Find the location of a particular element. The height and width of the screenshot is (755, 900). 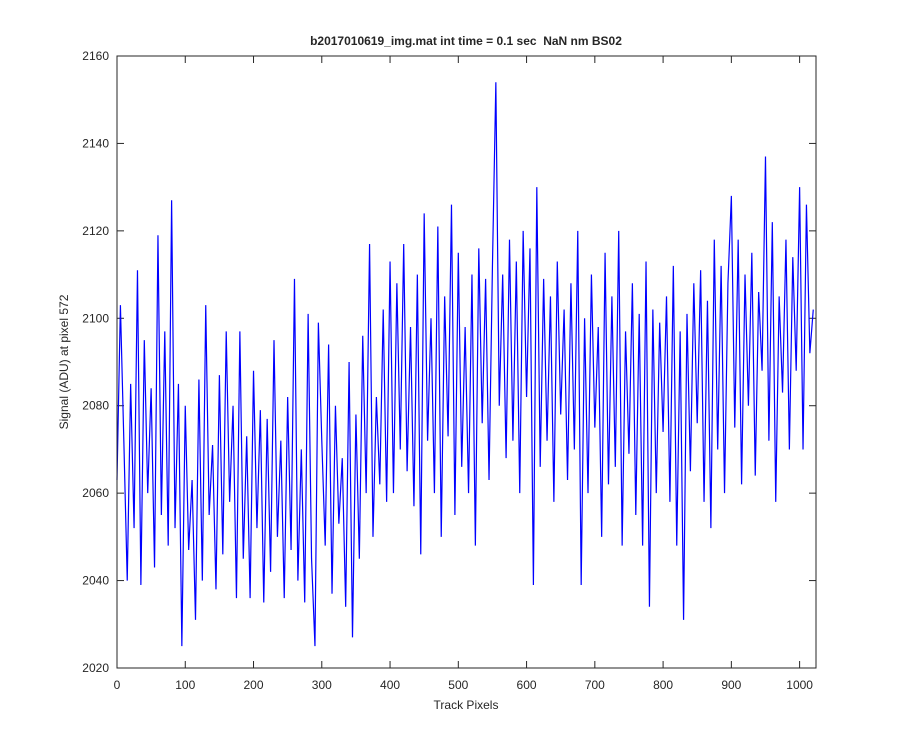

y-tick-label: 2160 is located at coordinates (95, 56).